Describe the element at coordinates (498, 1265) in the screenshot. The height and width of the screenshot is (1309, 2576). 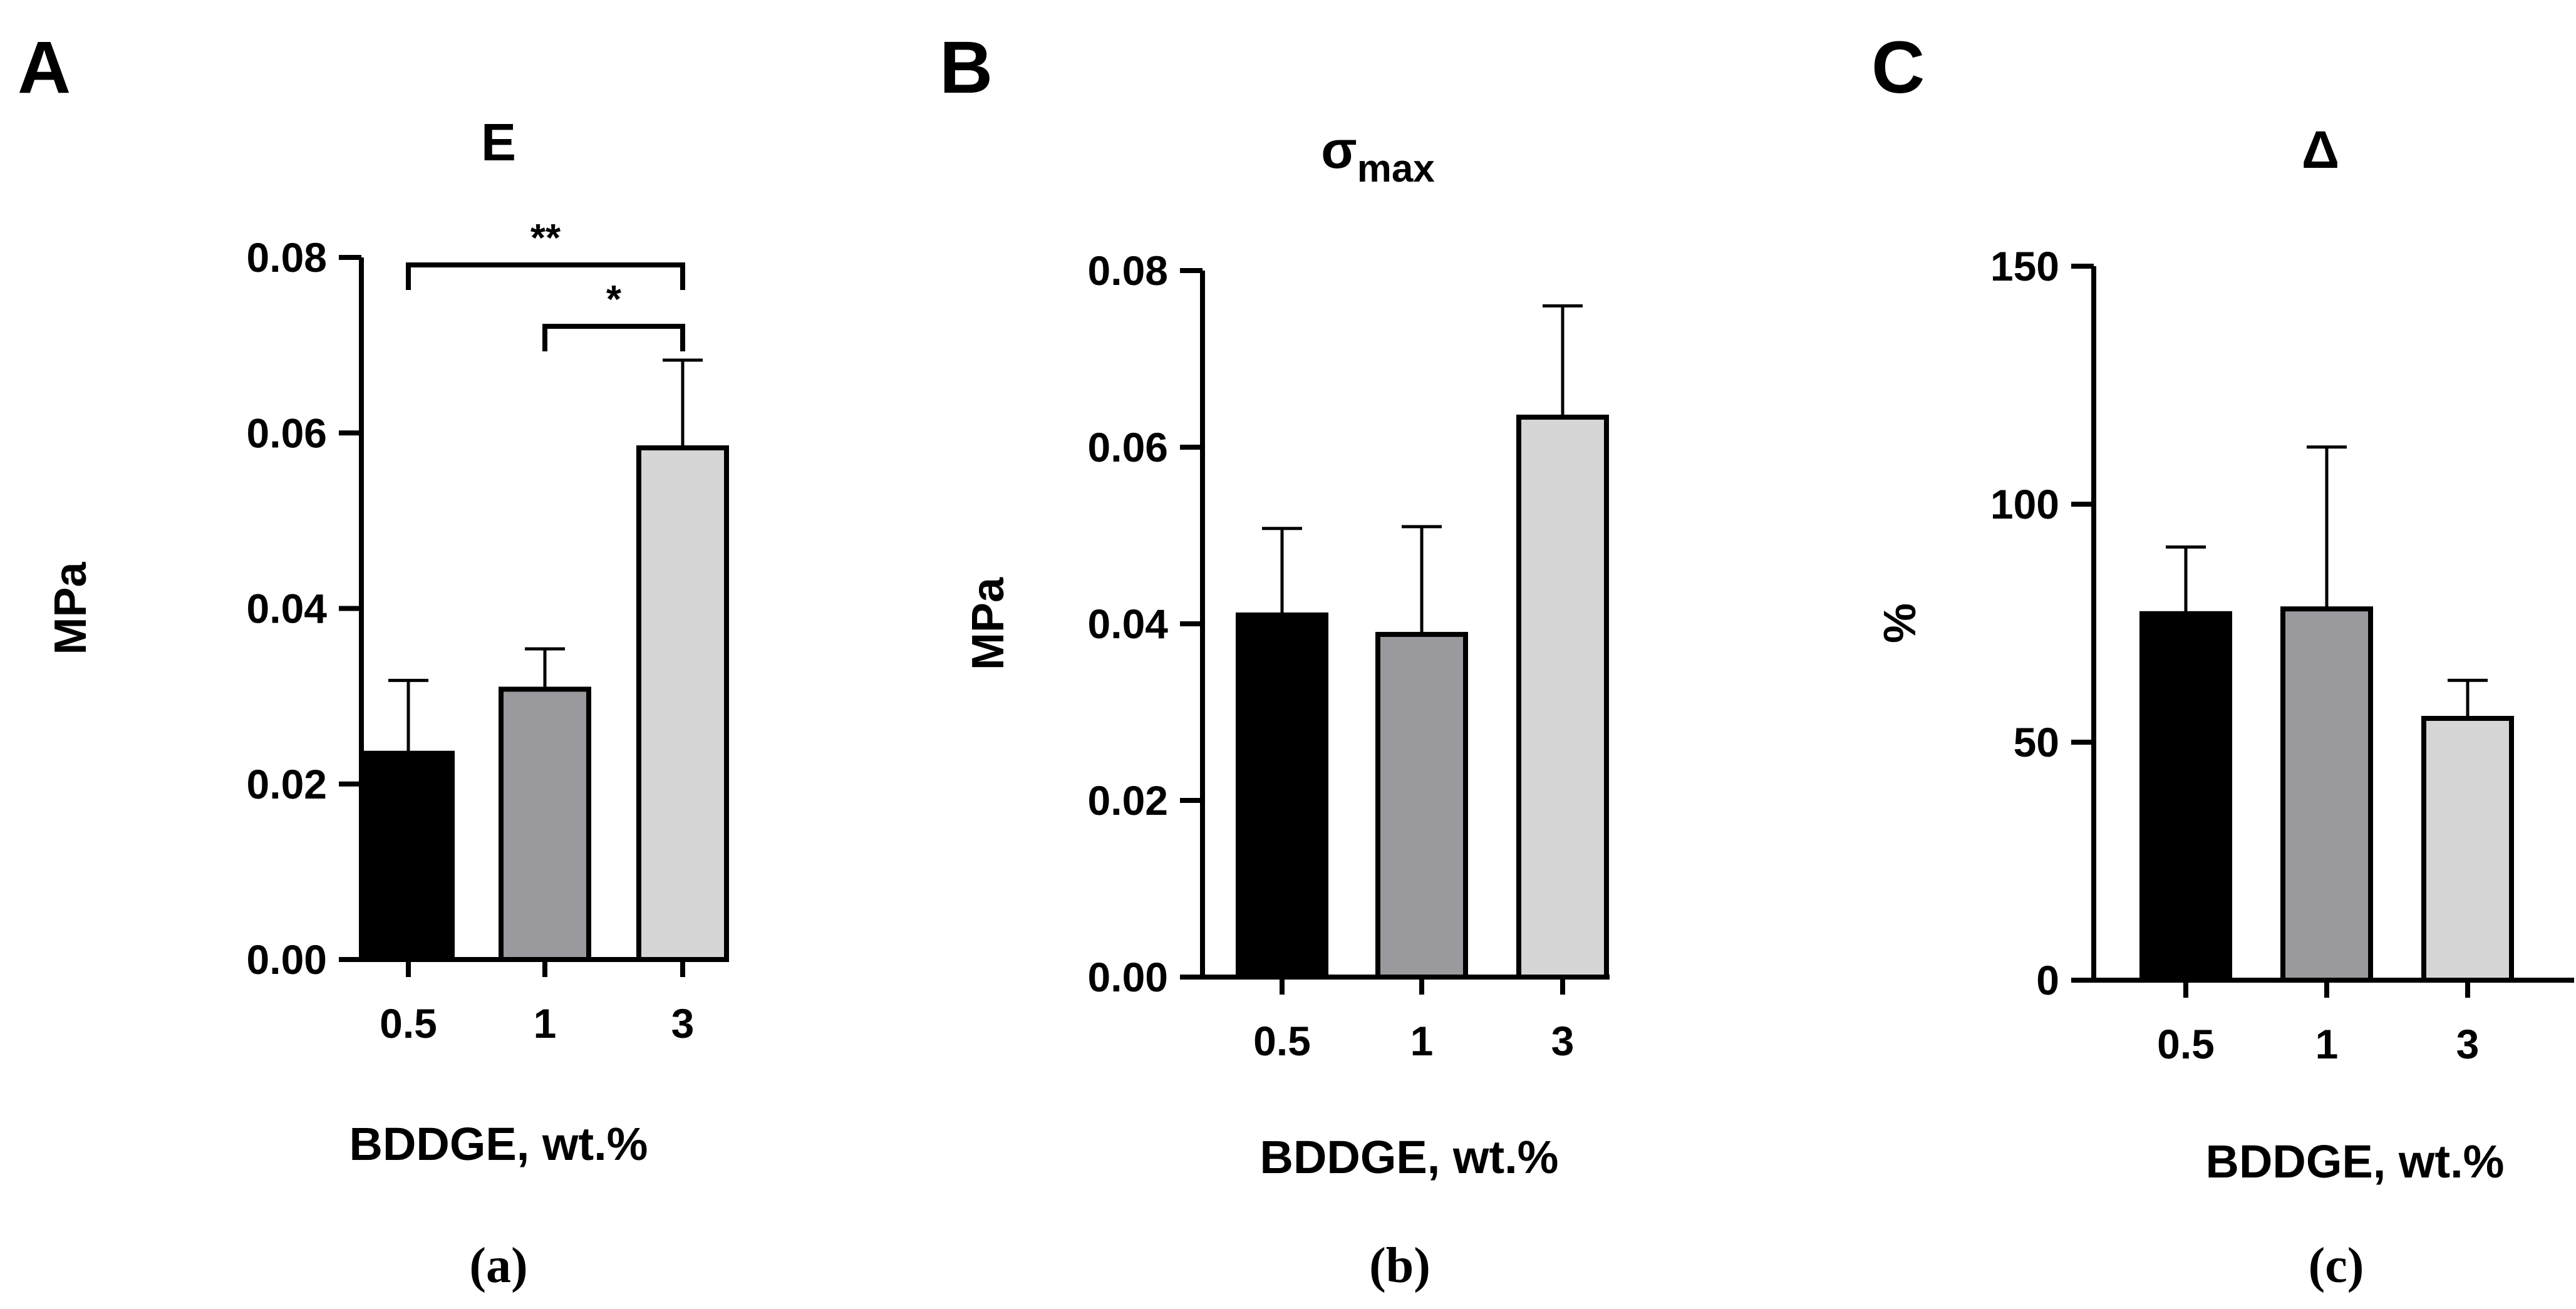
I see `panel-caption: (a)` at that location.